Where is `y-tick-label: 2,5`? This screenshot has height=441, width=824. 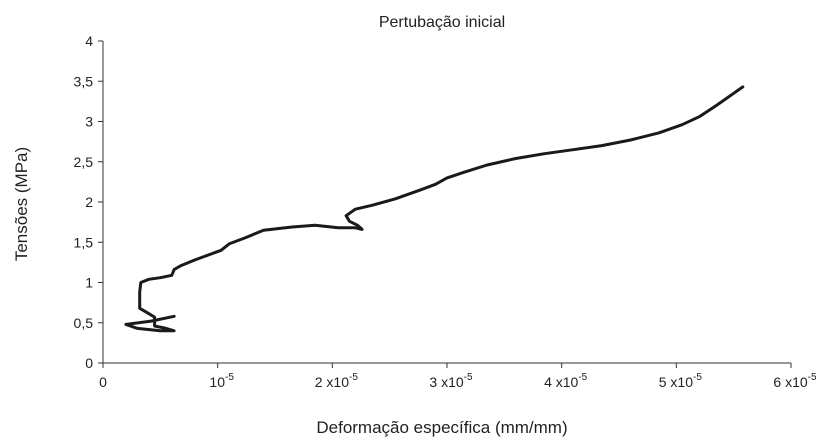
y-tick-label: 2,5 is located at coordinates (84, 162).